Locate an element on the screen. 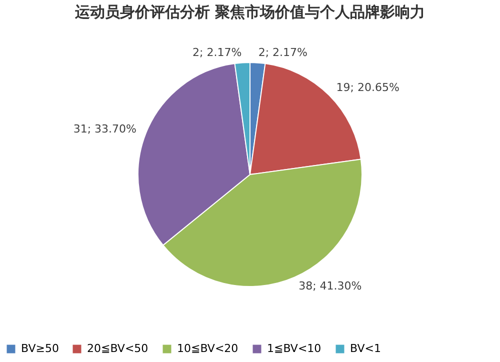 The width and height of the screenshot is (500, 362). legend-label: BV<1 is located at coordinates (365, 348).